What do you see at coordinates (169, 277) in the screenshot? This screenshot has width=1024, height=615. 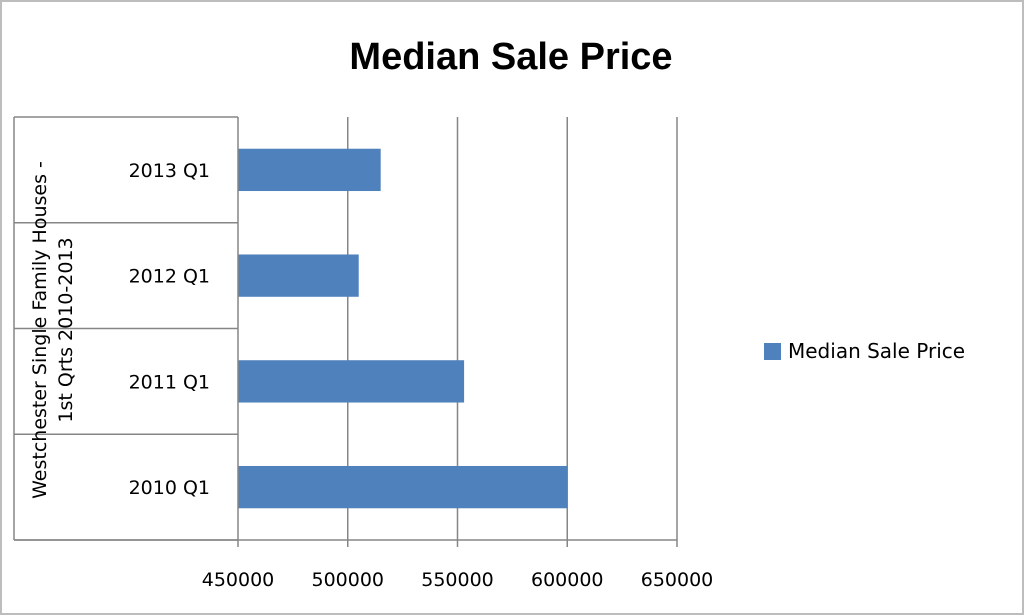 I see `y-category-label: 2012 Q1` at bounding box center [169, 277].